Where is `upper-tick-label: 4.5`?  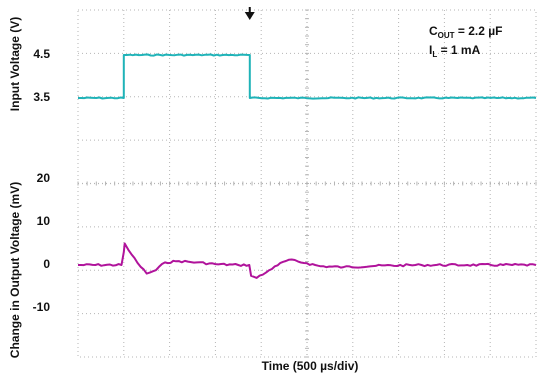
upper-tick-label: 4.5 is located at coordinates (41, 54).